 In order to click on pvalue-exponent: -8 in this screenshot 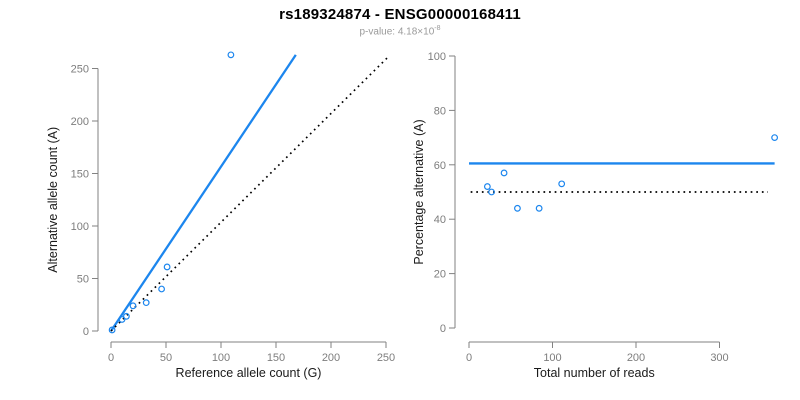, I will do `click(437, 28)`.